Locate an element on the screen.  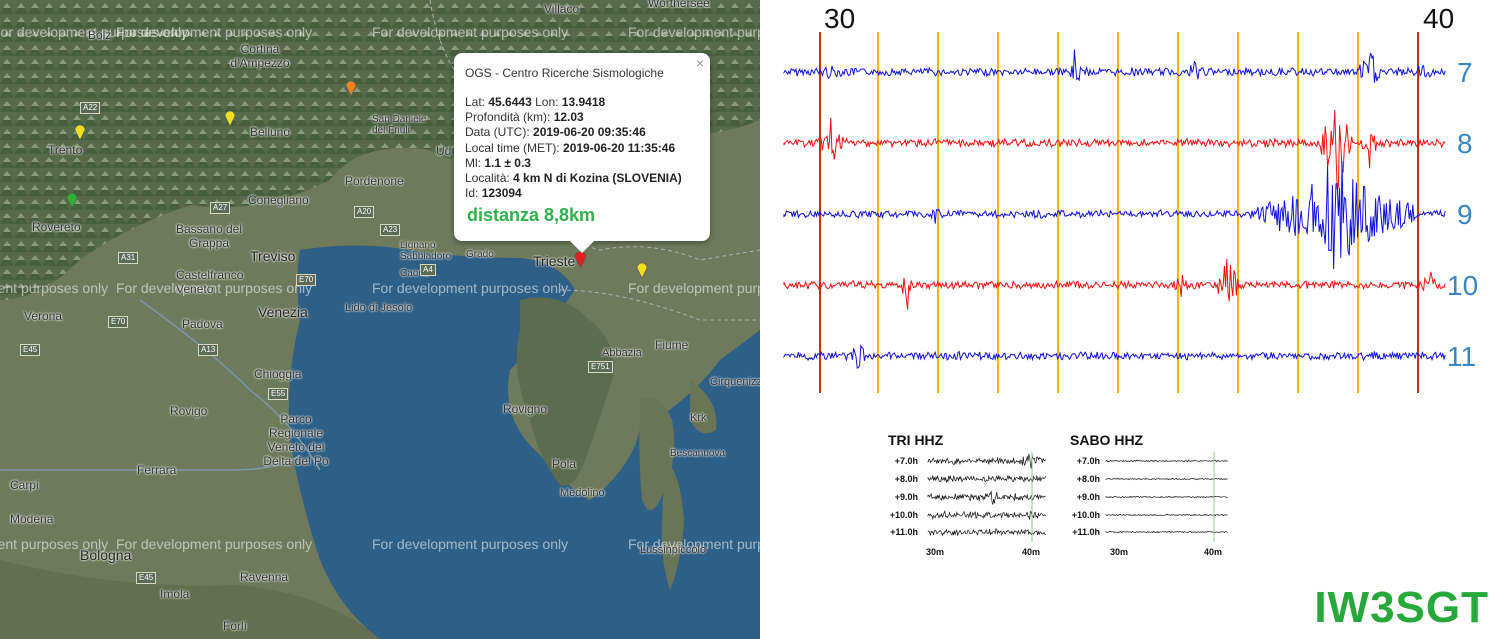
depth-label: Profondità (km): is located at coordinates (508, 117).